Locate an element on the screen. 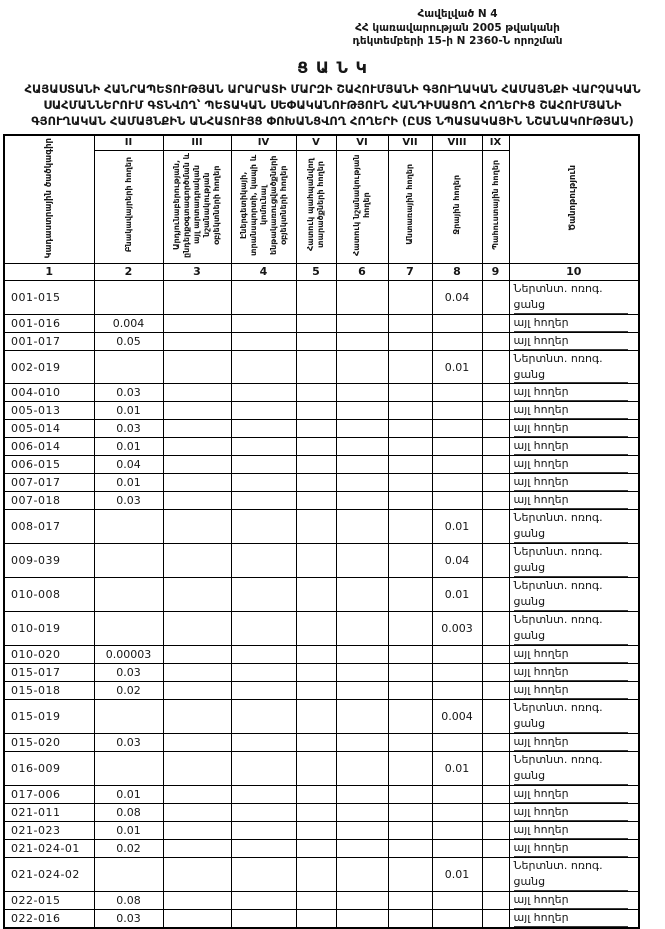 Image resolution: width=665 pixels, height=929 pixels. table-row: 010-008 0.01 Ներտնտ. ոռոգ. ցանց ֆ is located at coordinates (321, 595).